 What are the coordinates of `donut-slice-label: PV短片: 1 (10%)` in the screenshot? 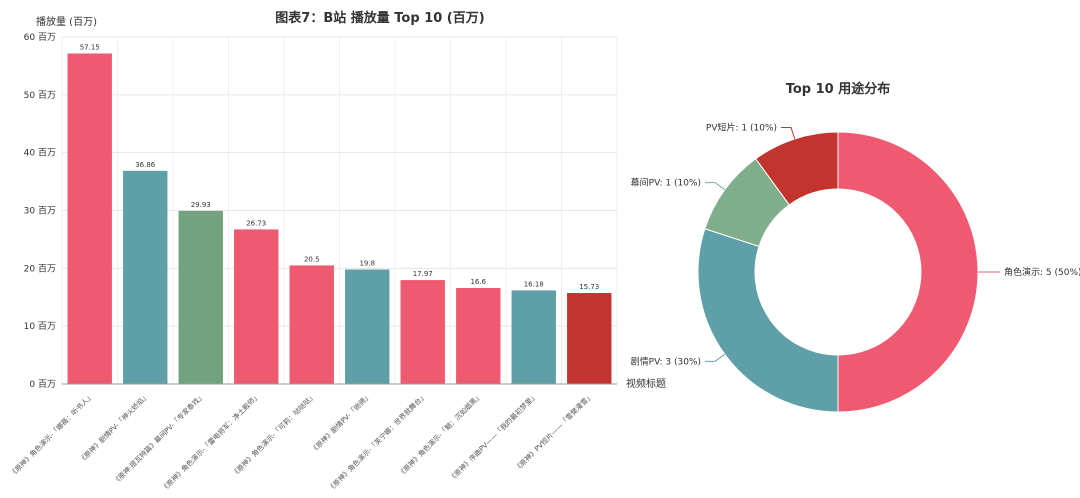 It's located at (741, 127).